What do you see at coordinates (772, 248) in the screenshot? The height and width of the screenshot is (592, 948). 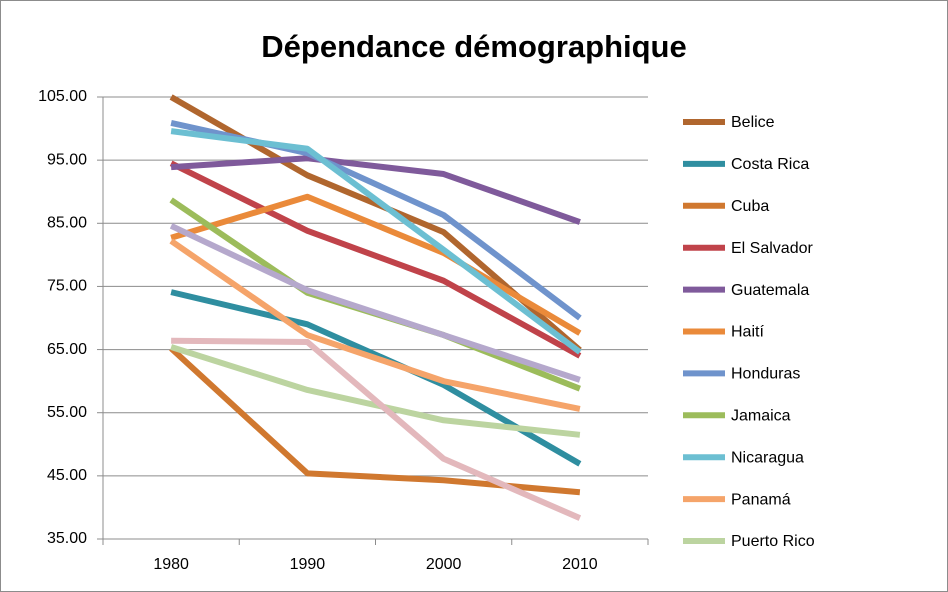 I see `legend-label: El Salvador` at bounding box center [772, 248].